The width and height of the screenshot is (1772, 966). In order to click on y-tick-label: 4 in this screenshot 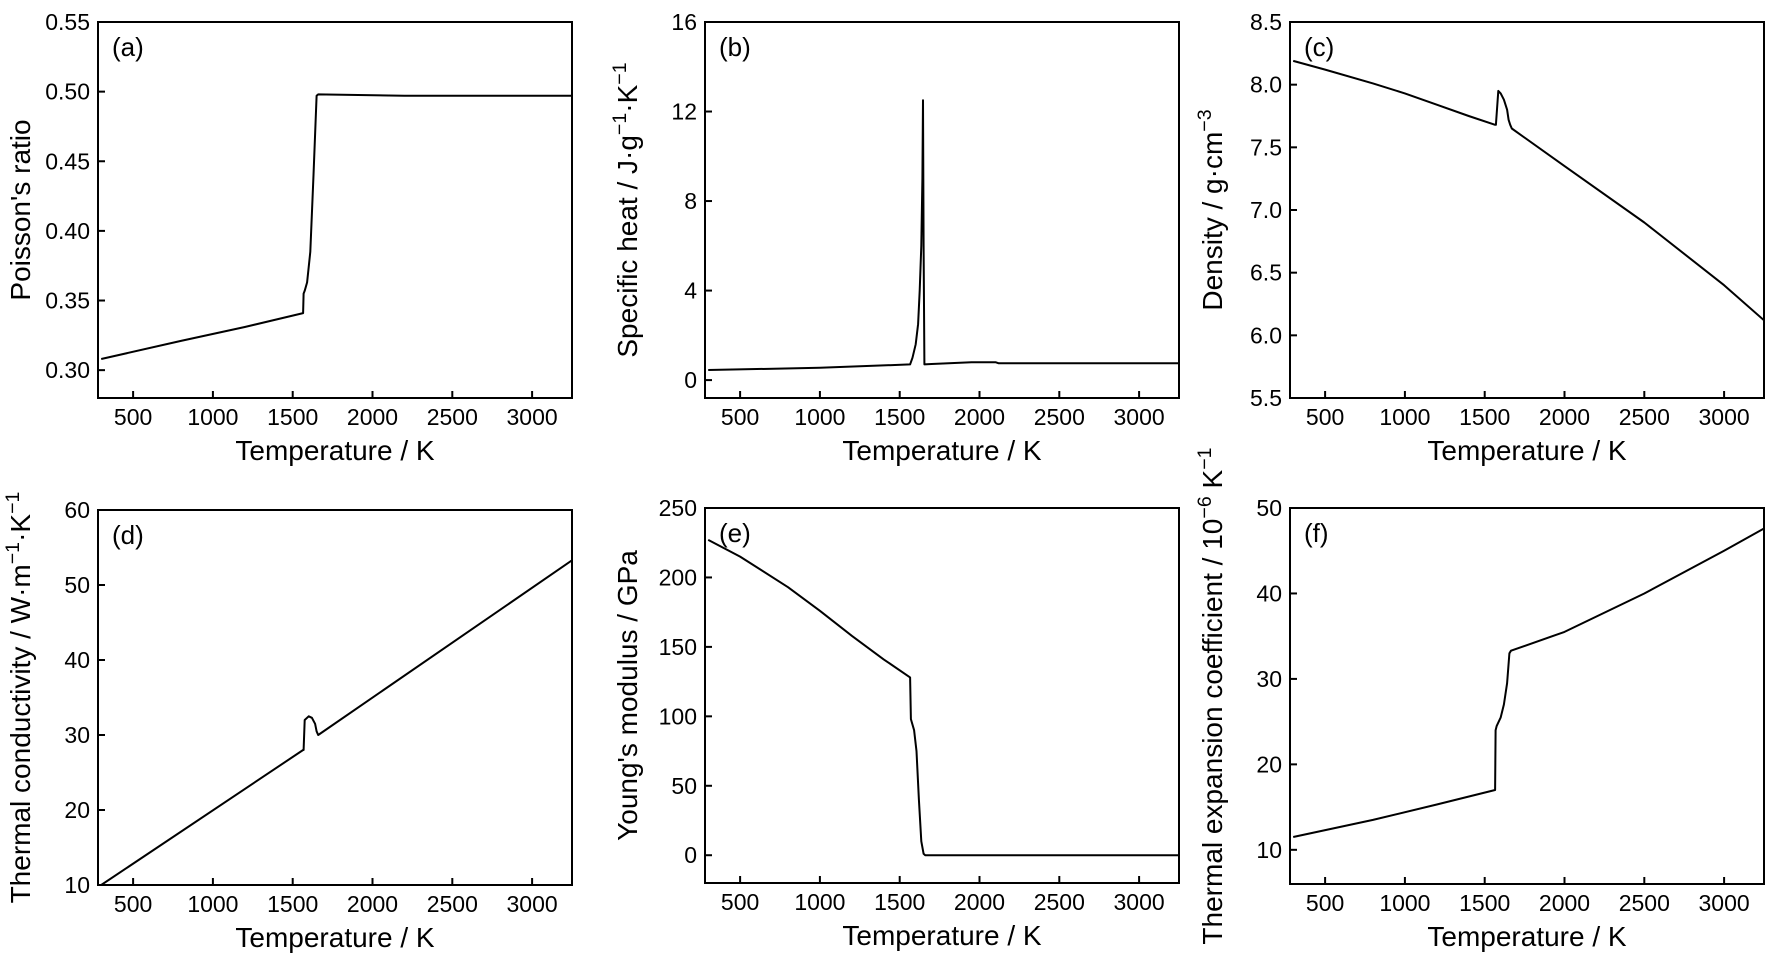, I will do `click(690, 291)`.